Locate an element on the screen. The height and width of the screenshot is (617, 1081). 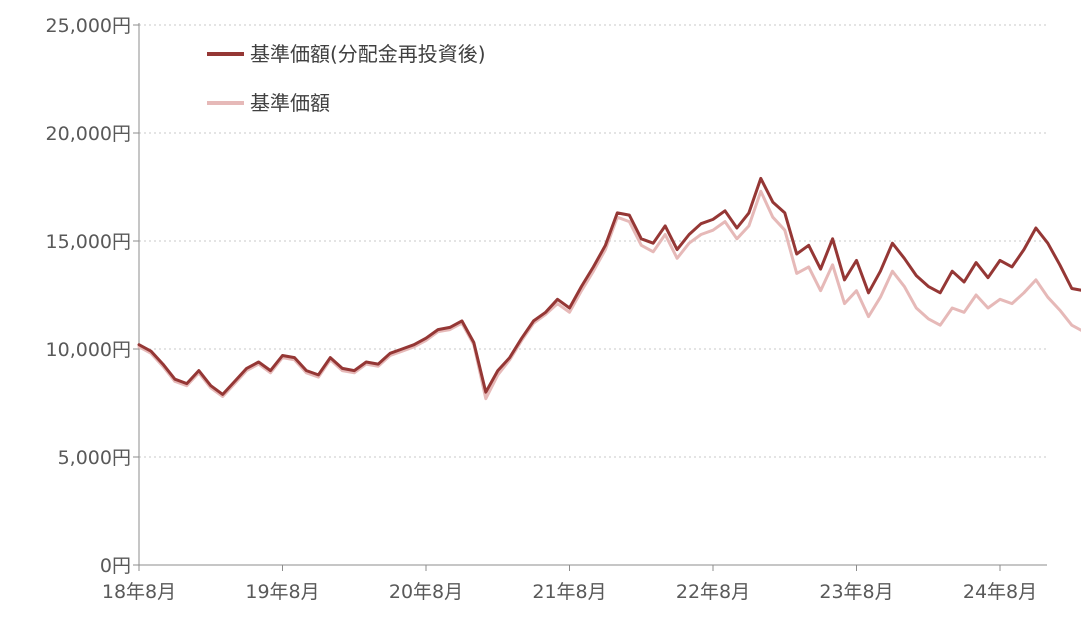
y-tick-label: 25,000円 is located at coordinates (88, 26).